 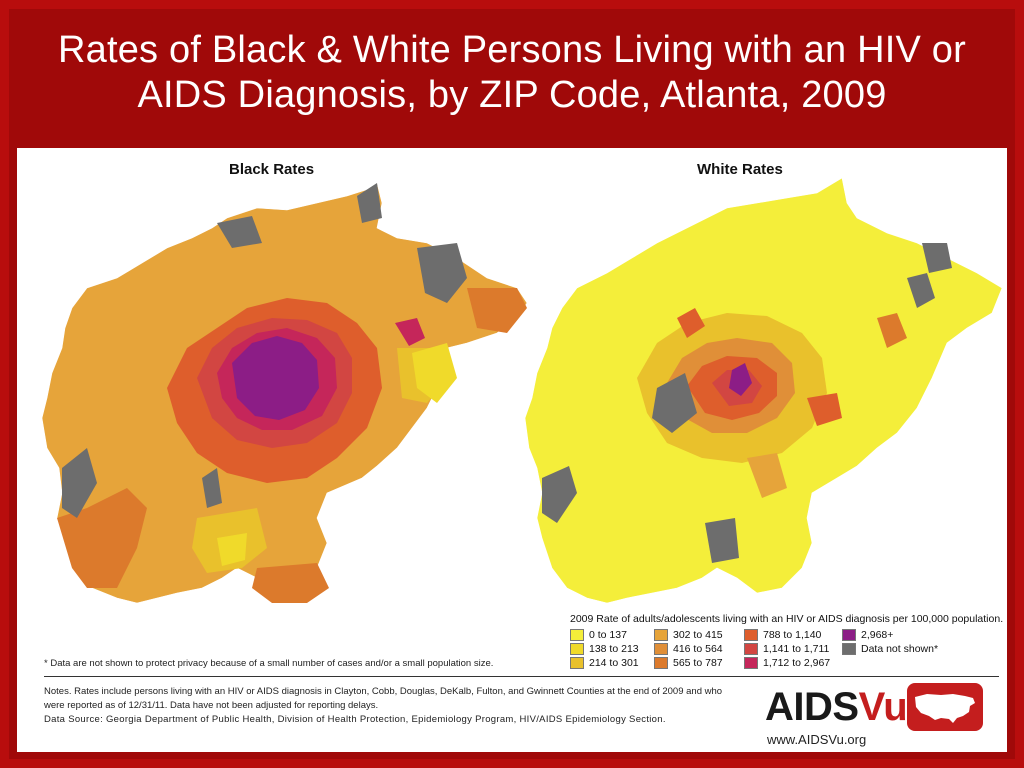 What do you see at coordinates (275, 378) in the screenshot?
I see `black-map-core-purple` at bounding box center [275, 378].